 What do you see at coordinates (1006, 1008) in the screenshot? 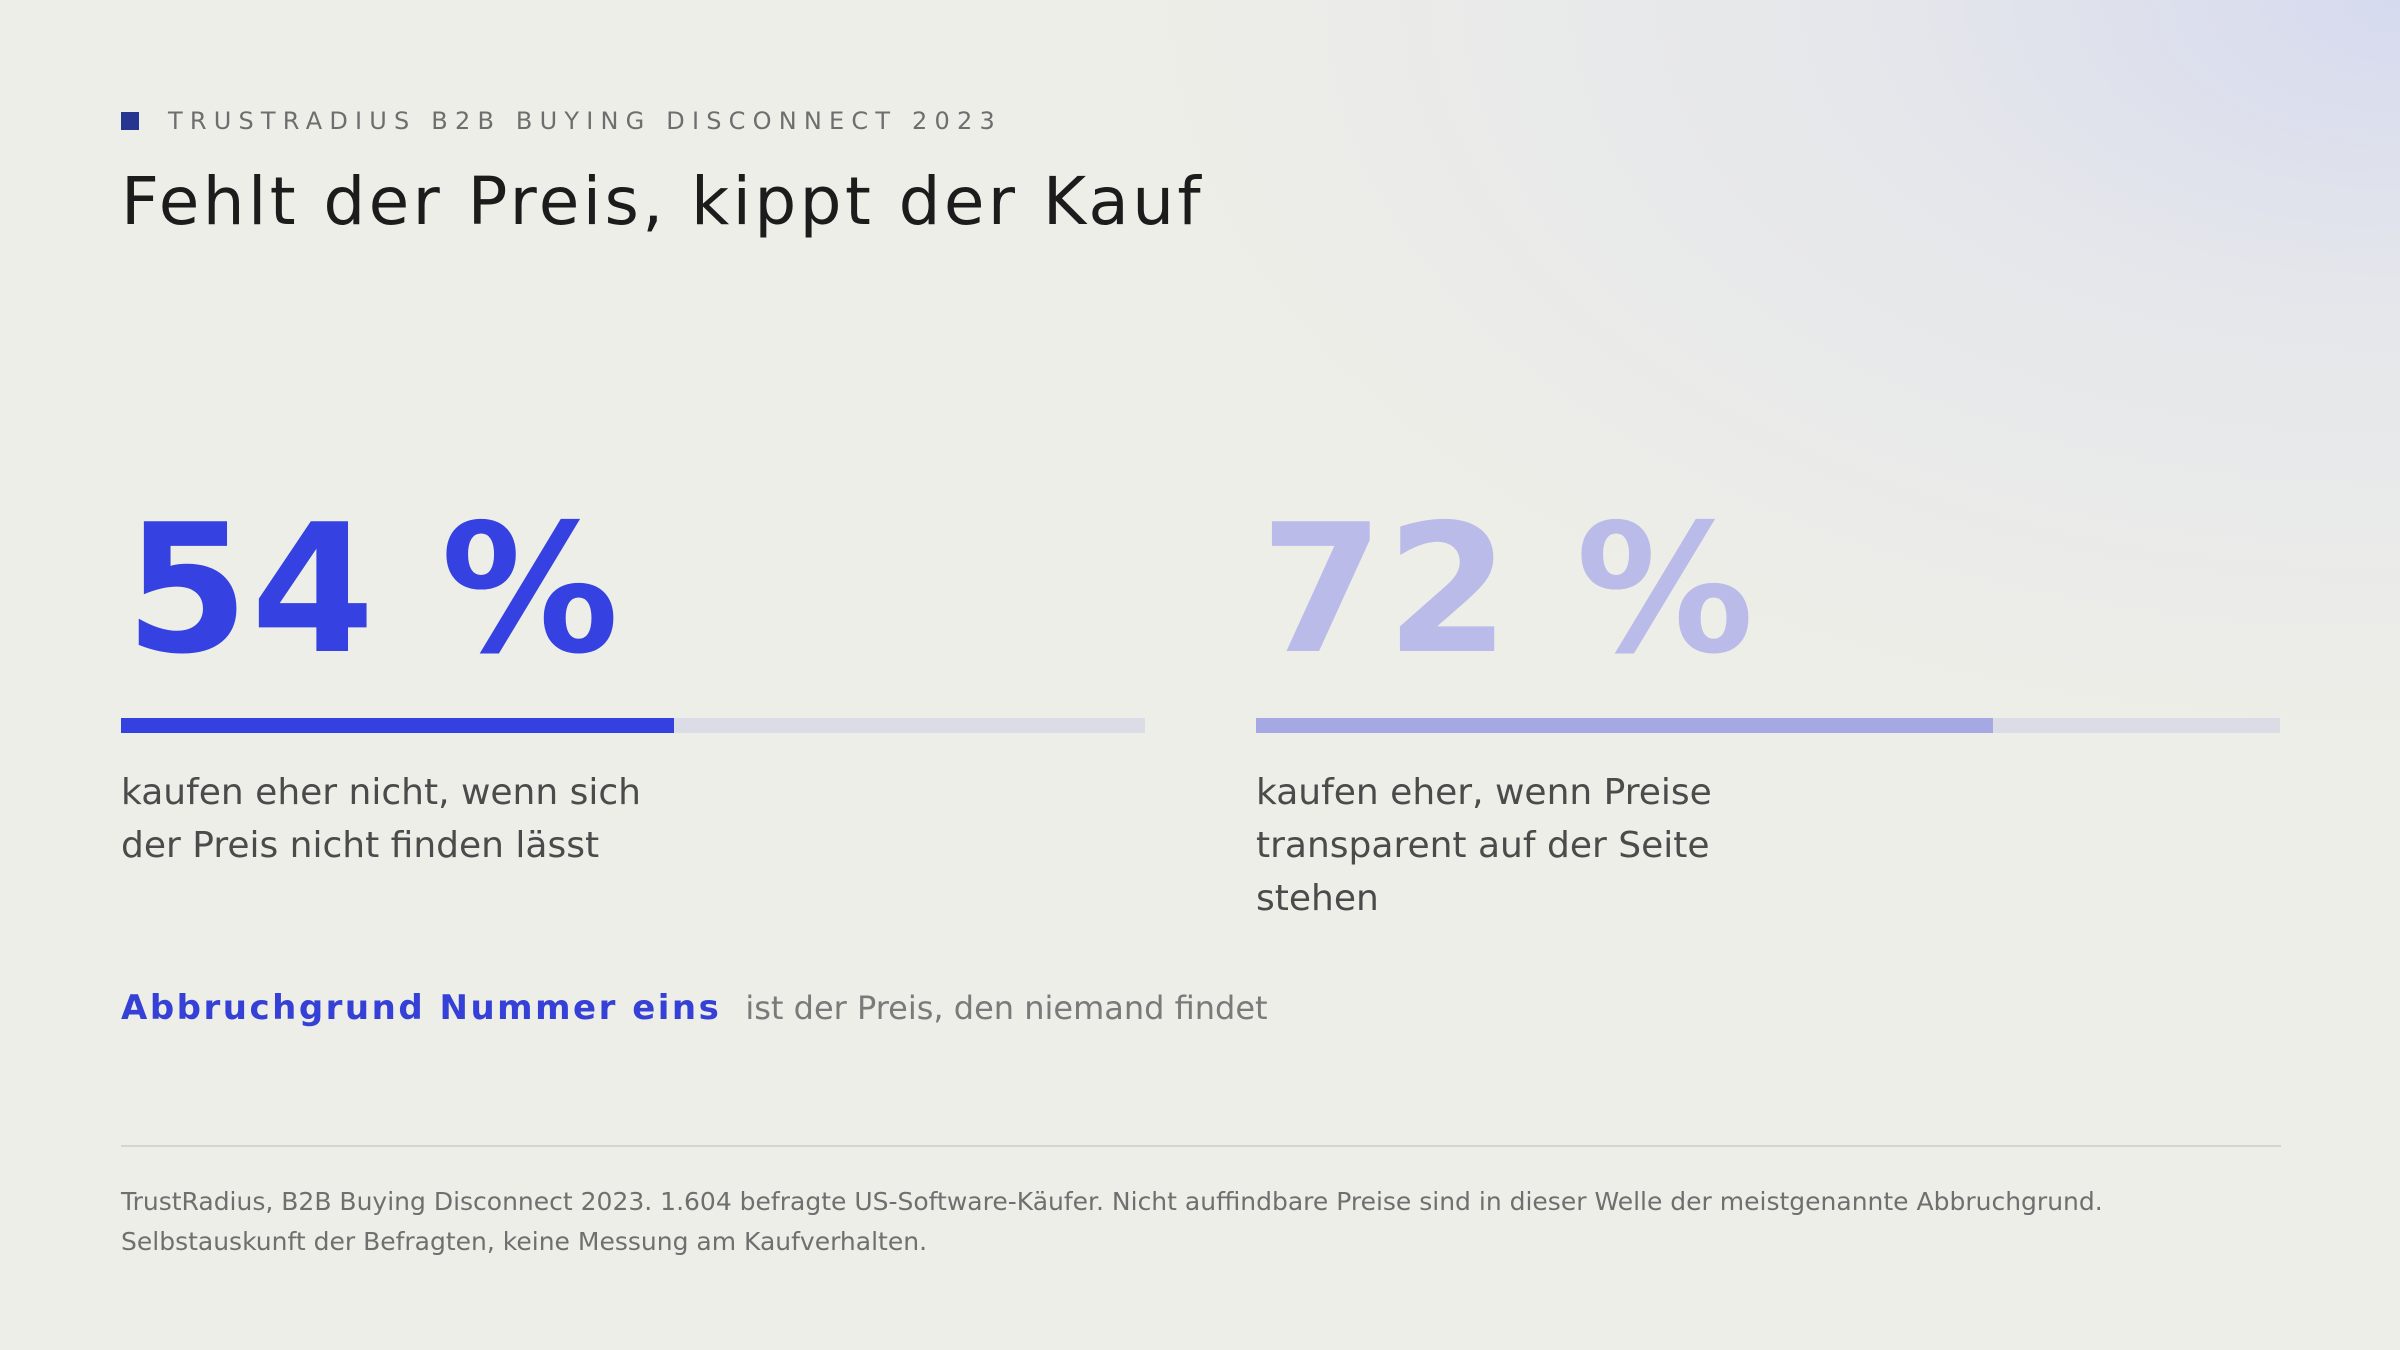
I see `callout-text: ist der Preis, den niemand findet` at bounding box center [1006, 1008].